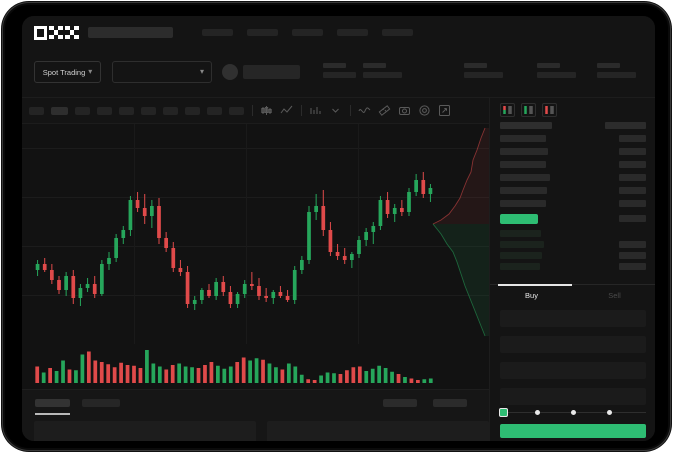 This screenshot has height=453, width=673. I want to click on tab-buy: Buy, so click(531, 295).